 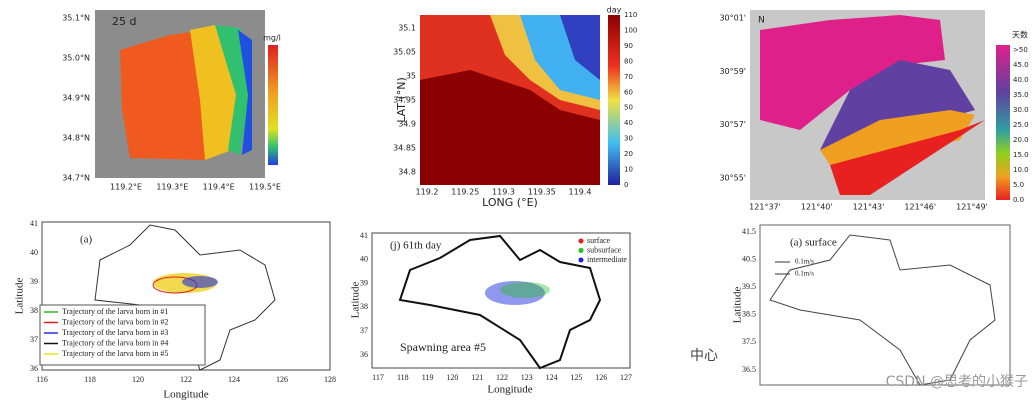 What do you see at coordinates (404, 148) in the screenshot?
I see `y-tick-label: 34.85` at bounding box center [404, 148].